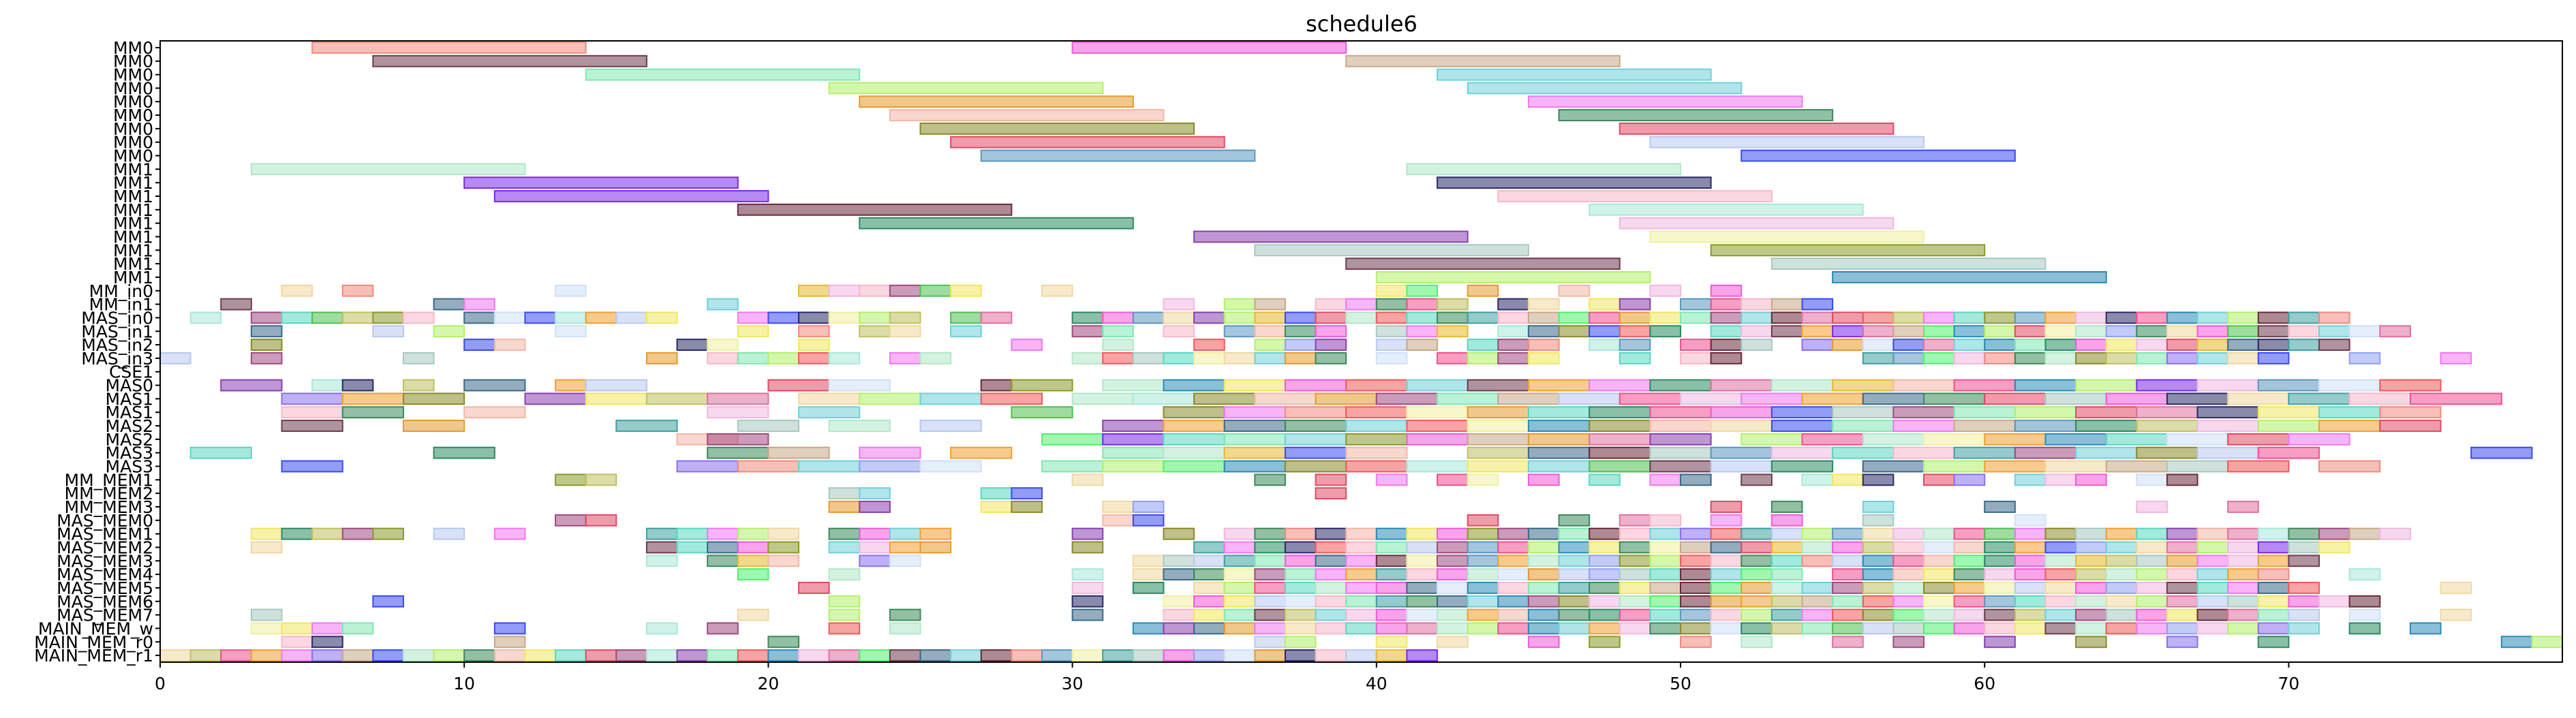 Image resolution: width=2576 pixels, height=718 pixels. What do you see at coordinates (1361, 24) in the screenshot?
I see `chart-title: schedule6` at bounding box center [1361, 24].